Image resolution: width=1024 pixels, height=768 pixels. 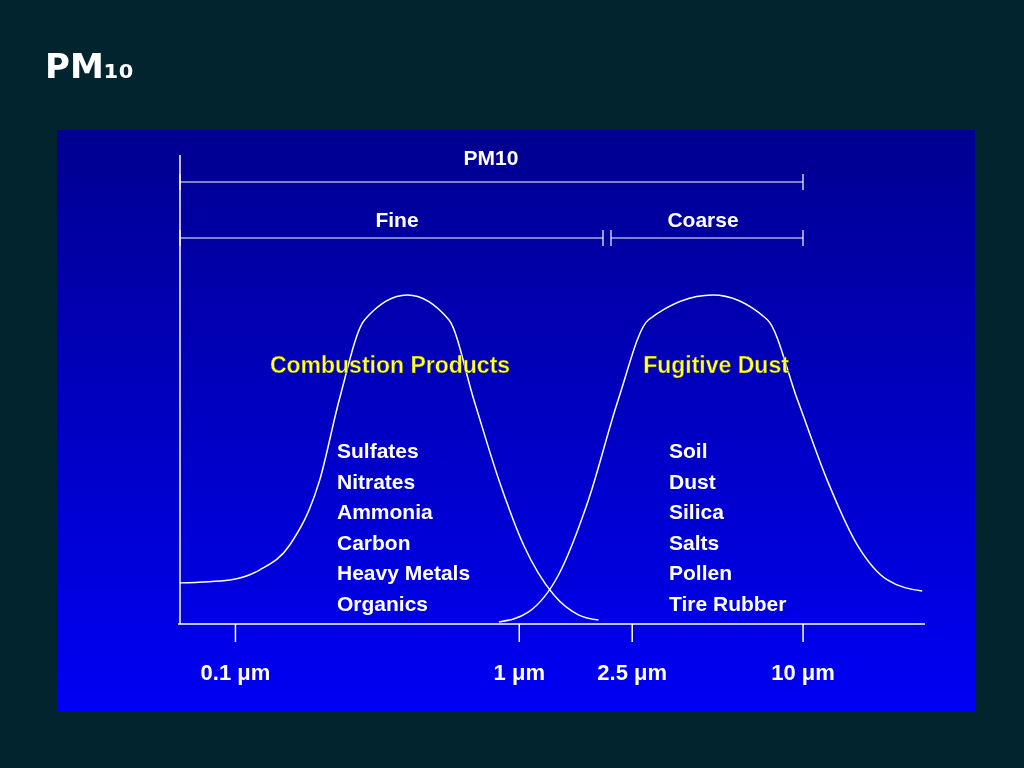 I want to click on text: Fine, so click(x=397, y=219).